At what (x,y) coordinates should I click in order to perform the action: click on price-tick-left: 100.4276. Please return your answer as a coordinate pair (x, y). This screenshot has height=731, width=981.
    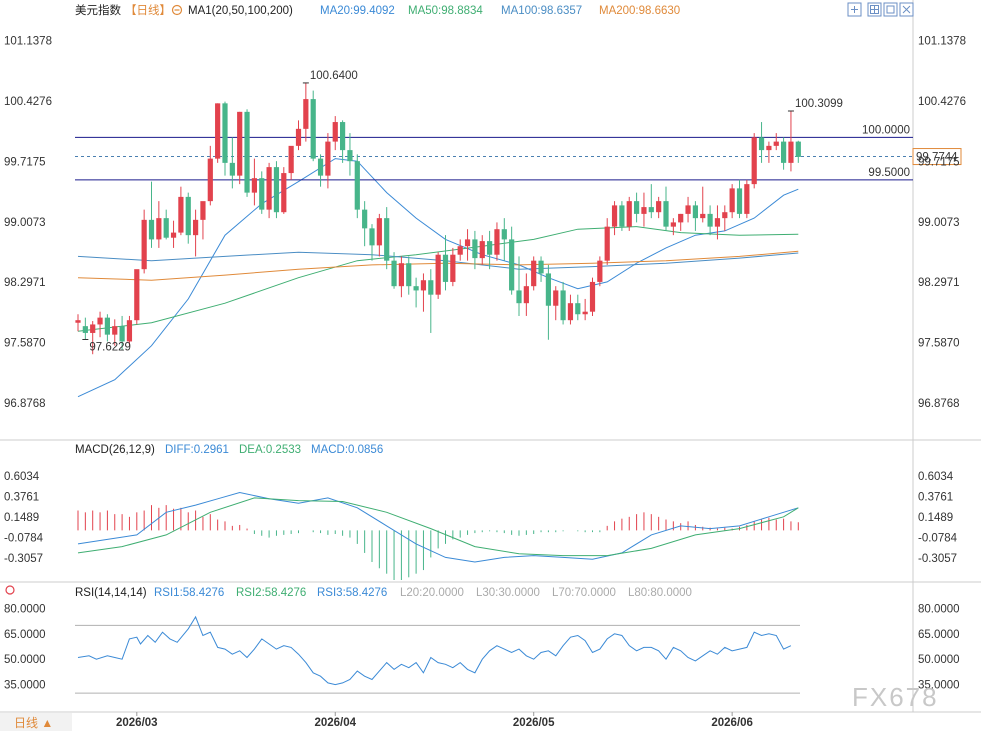
    Looking at the image, I should click on (28, 102).